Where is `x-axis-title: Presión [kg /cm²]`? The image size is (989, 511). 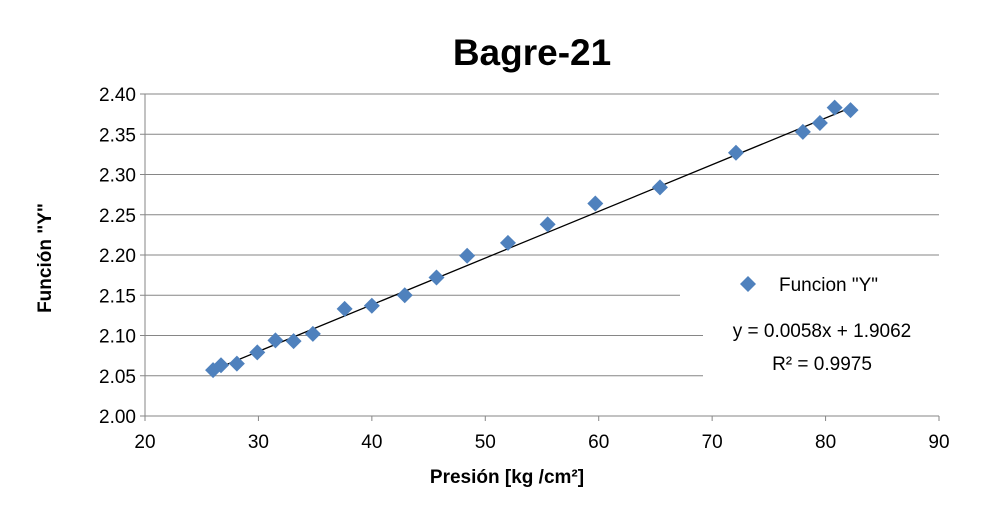 x-axis-title: Presión [kg /cm²] is located at coordinates (507, 477).